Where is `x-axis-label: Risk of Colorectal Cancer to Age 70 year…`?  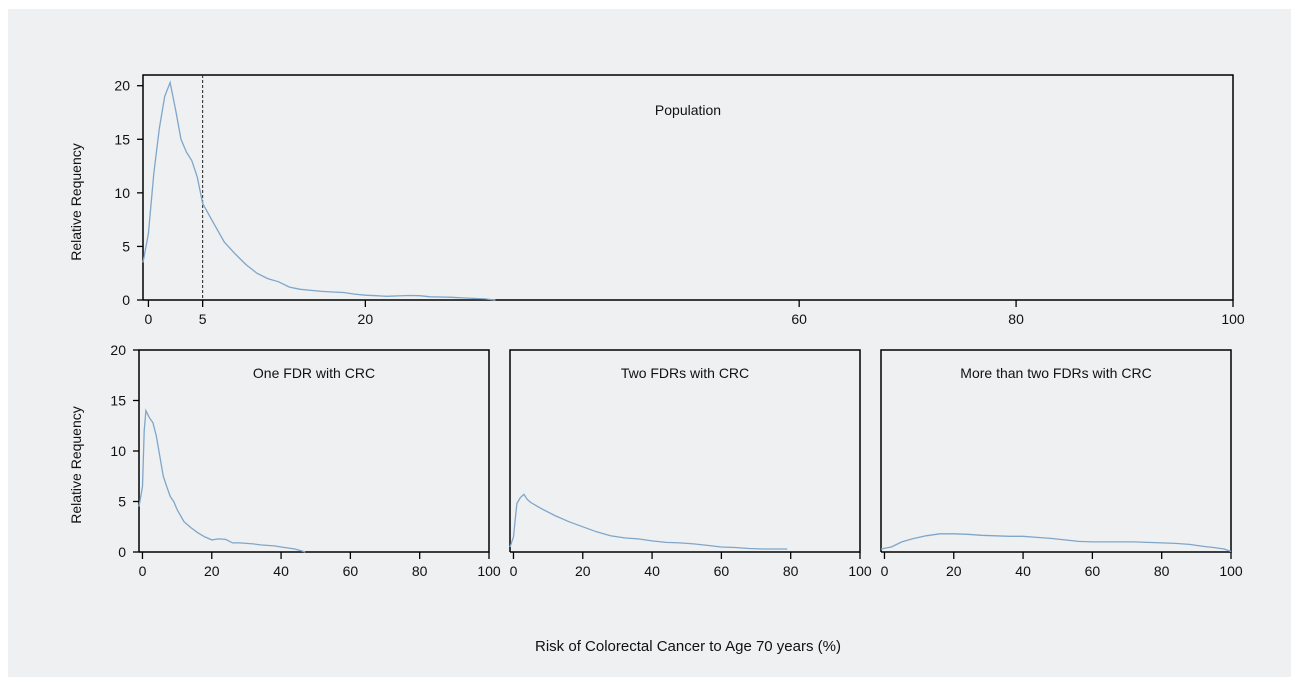 x-axis-label: Risk of Colorectal Cancer to Age 70 year… is located at coordinates (688, 646).